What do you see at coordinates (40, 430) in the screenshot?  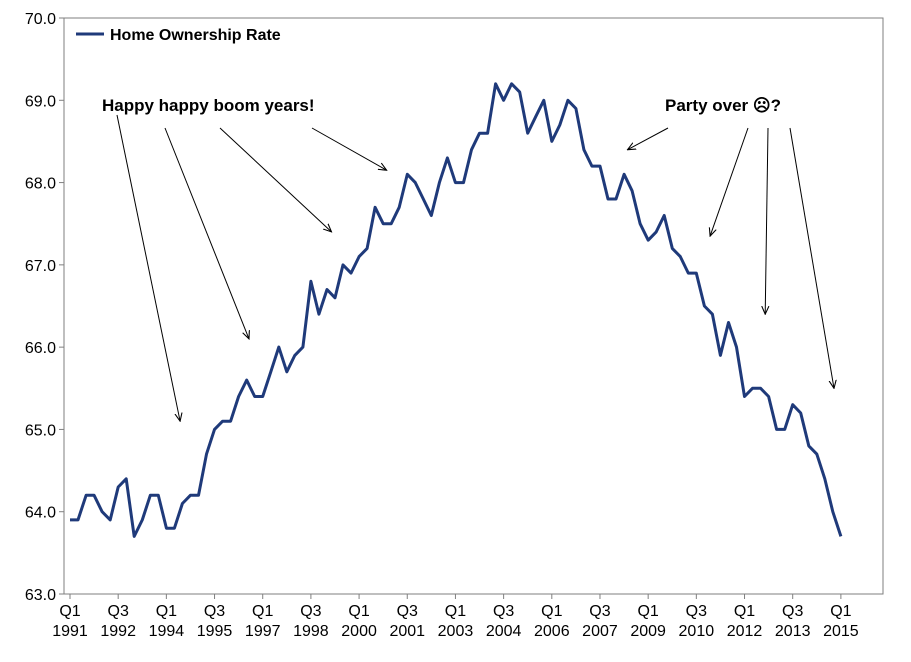 I see `y-tick-label: 65.0` at bounding box center [40, 430].